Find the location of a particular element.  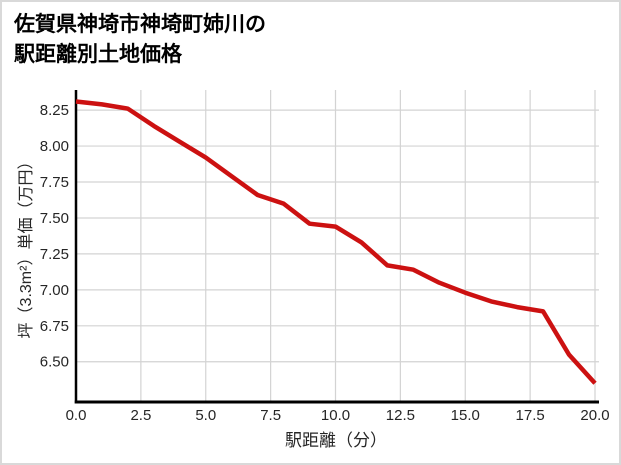

x-axis-label: 駅距離（分） is located at coordinates (336, 440).